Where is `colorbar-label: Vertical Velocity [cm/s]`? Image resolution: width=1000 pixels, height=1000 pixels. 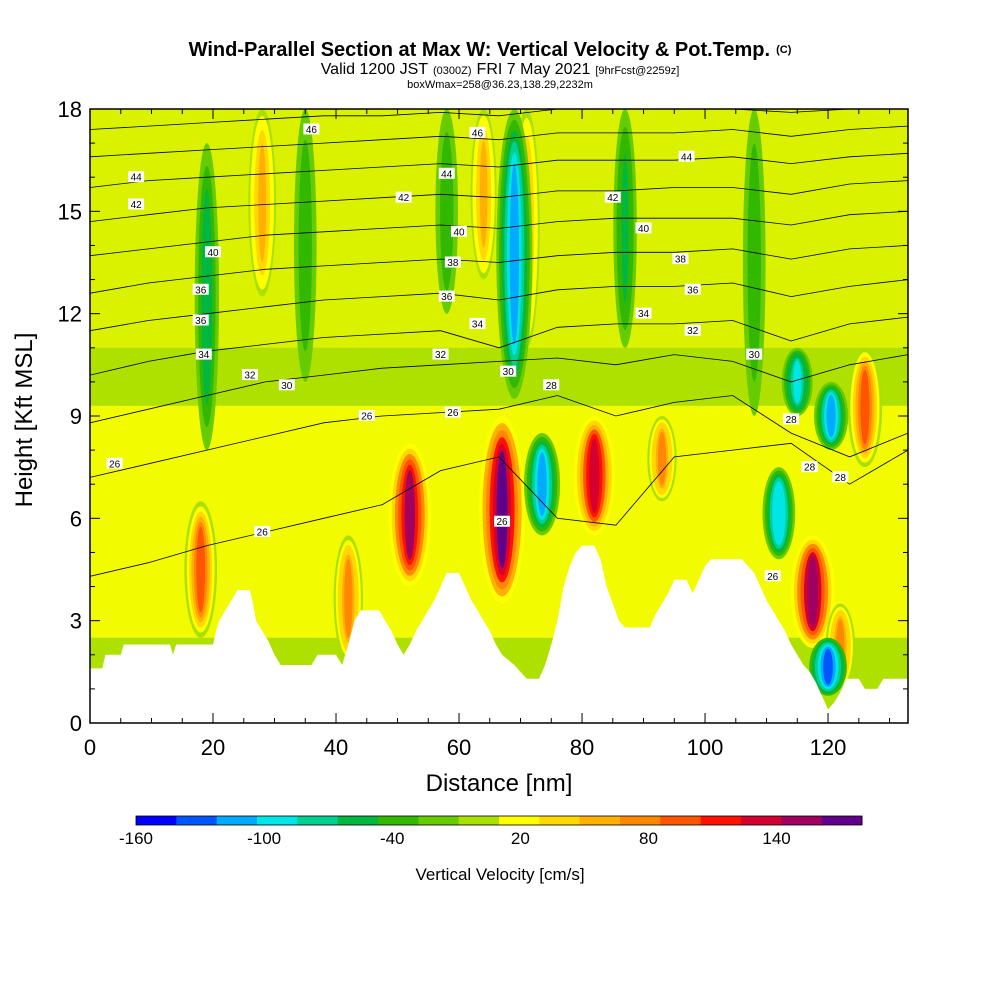 colorbar-label: Vertical Velocity [cm/s] is located at coordinates (499, 874).